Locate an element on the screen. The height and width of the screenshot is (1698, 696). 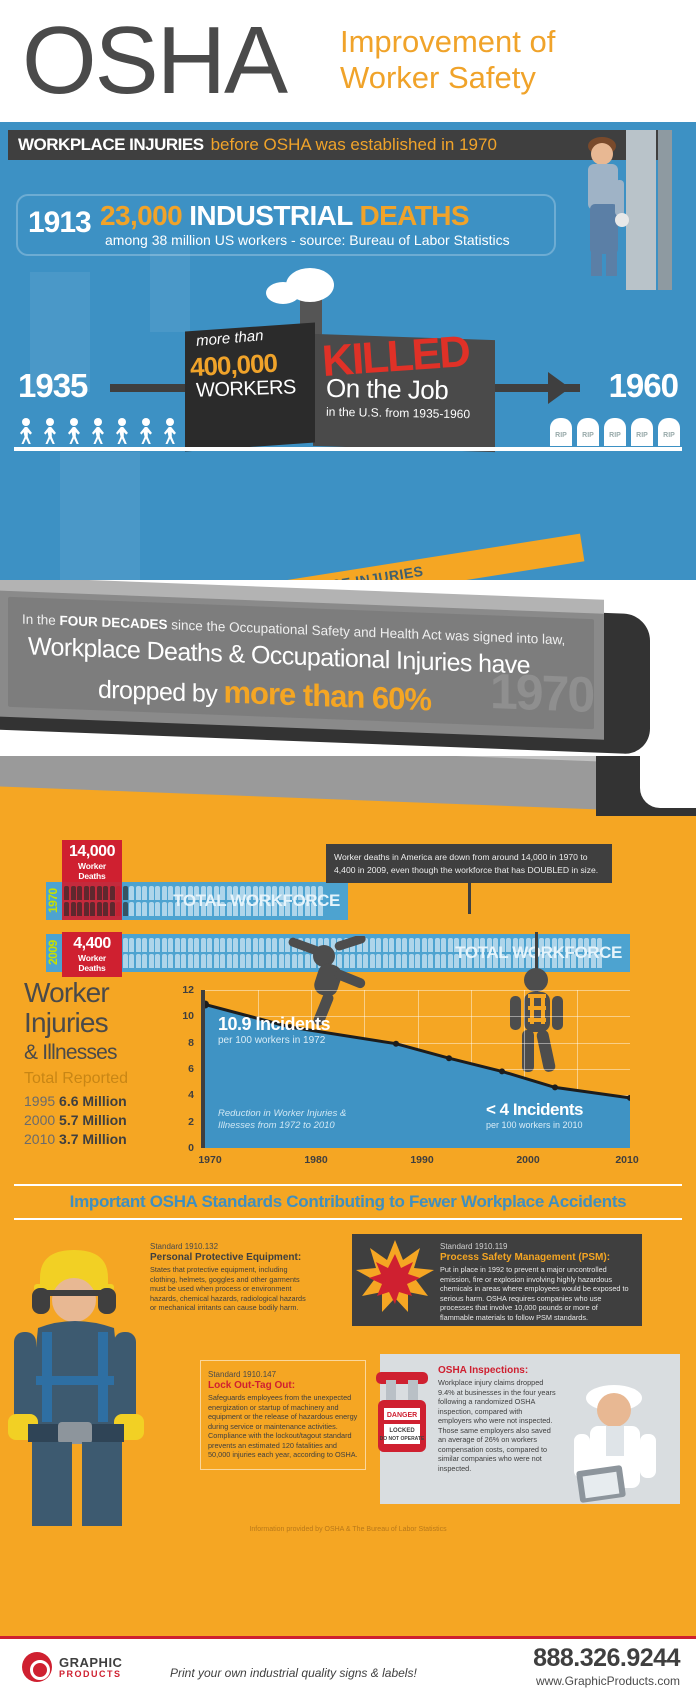
deaths-2009-number: 4,400 is located at coordinates (92, 943).